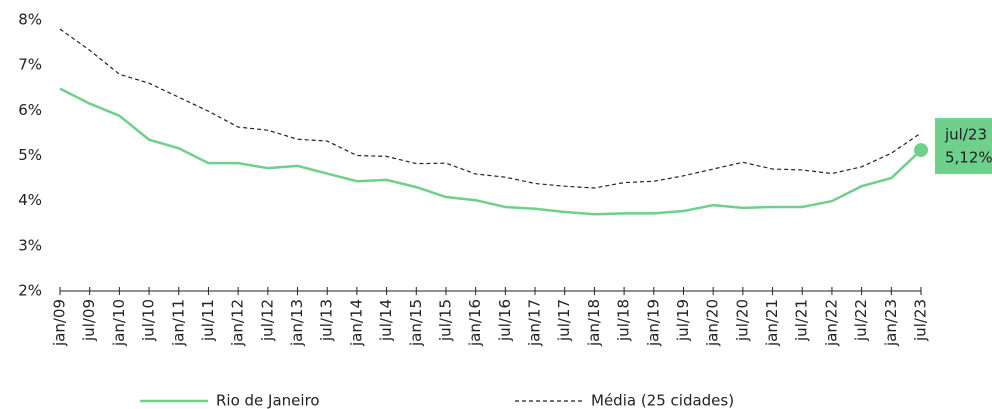  I want to click on x-tick-label: jan/23, so click(891, 323).